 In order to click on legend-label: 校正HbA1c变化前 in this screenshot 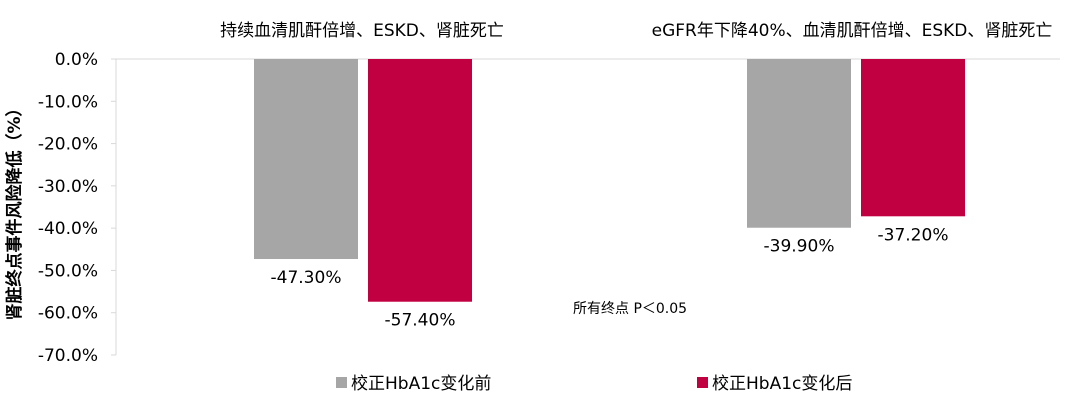, I will do `click(421, 384)`.